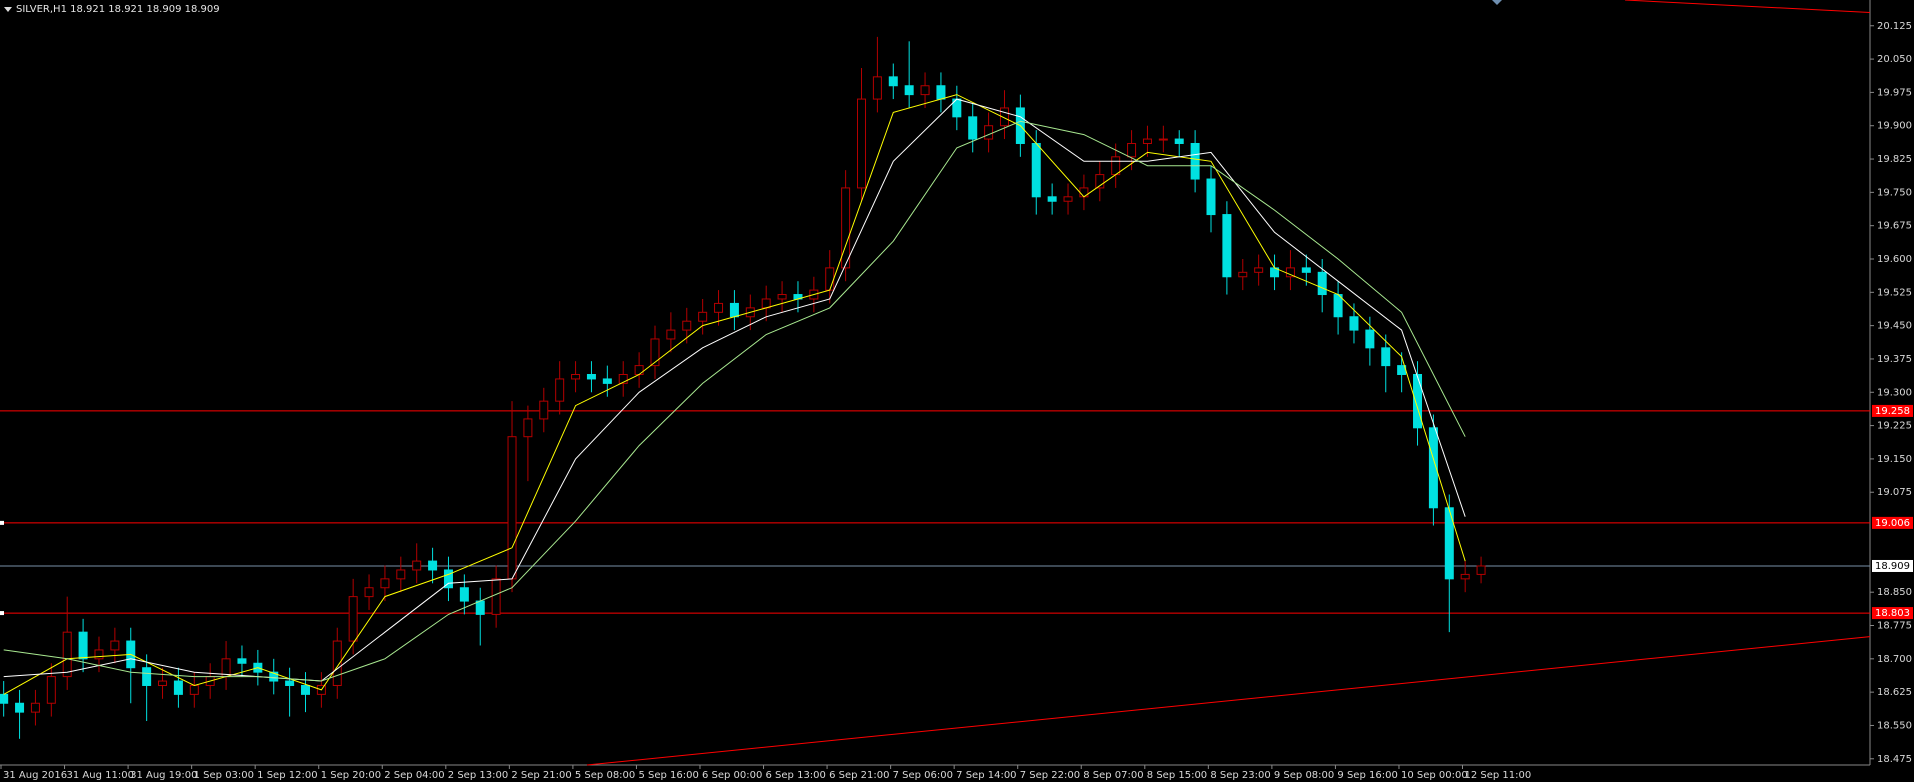 This screenshot has width=1914, height=782. What do you see at coordinates (478, 775) in the screenshot?
I see `x-tick-label: 2 Sep 13:00` at bounding box center [478, 775].